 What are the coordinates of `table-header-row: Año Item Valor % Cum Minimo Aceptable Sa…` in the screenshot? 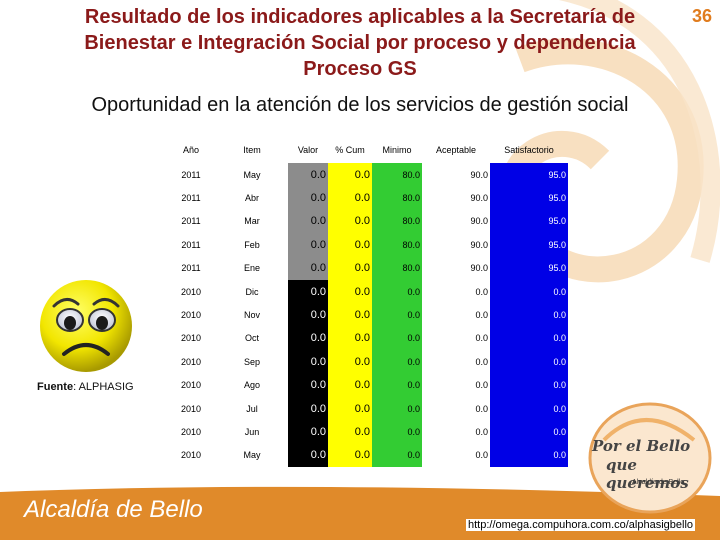 It's located at (367, 150).